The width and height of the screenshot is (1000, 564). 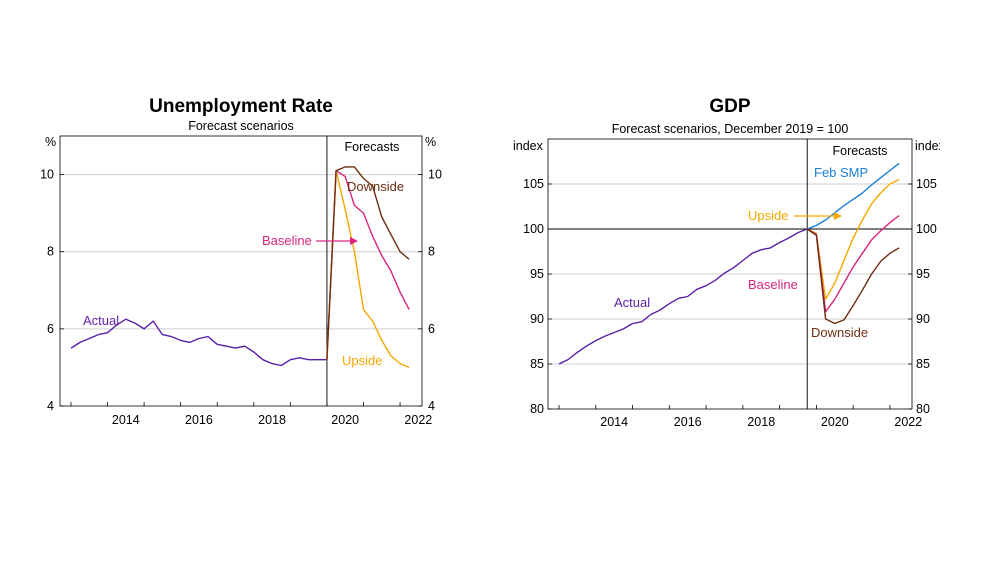 I want to click on unemployment-title: Unemployment Rate, so click(x=241, y=106).